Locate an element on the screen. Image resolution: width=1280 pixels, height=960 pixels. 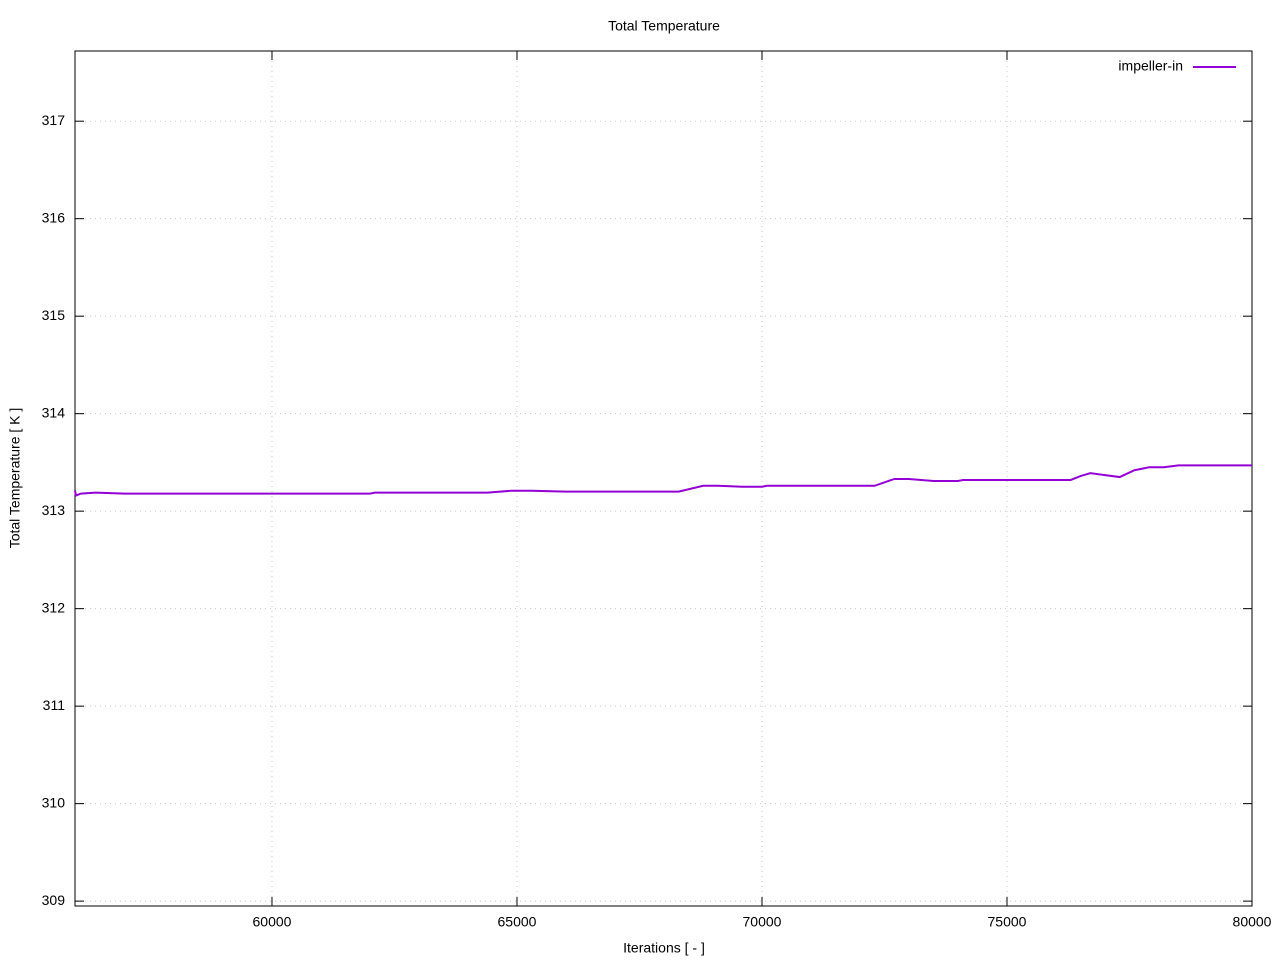
x-tick-label: 80000 is located at coordinates (1252, 922).